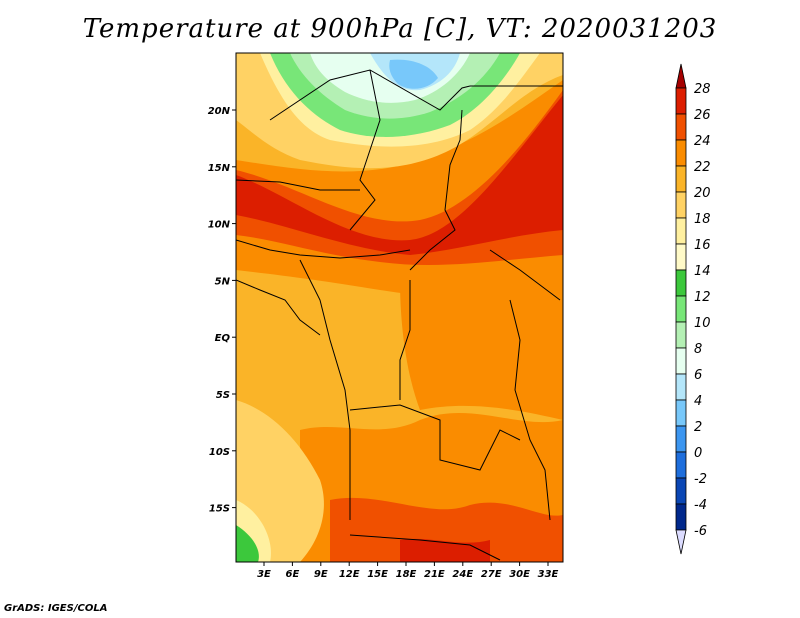 Image resolution: width=800 pixels, height=618 pixels. What do you see at coordinates (223, 281) in the screenshot?
I see `lat-tick-label: 5N` at bounding box center [223, 281].